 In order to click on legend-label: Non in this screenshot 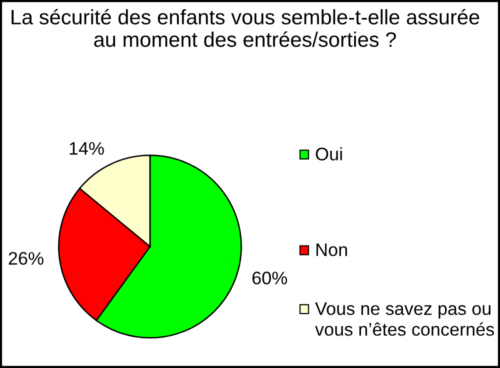, I will do `click(331, 250)`.